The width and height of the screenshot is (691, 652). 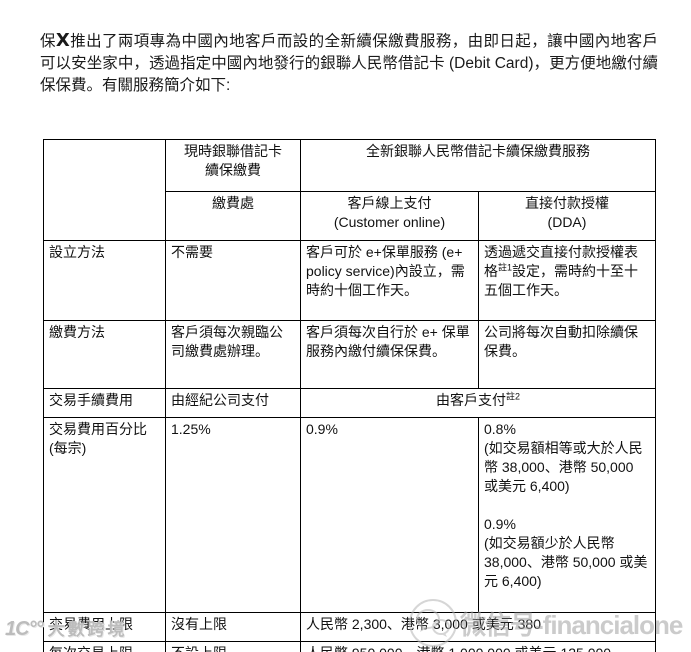 I want to click on cell-handling-current: 由經紀公司支付, so click(x=233, y=403).